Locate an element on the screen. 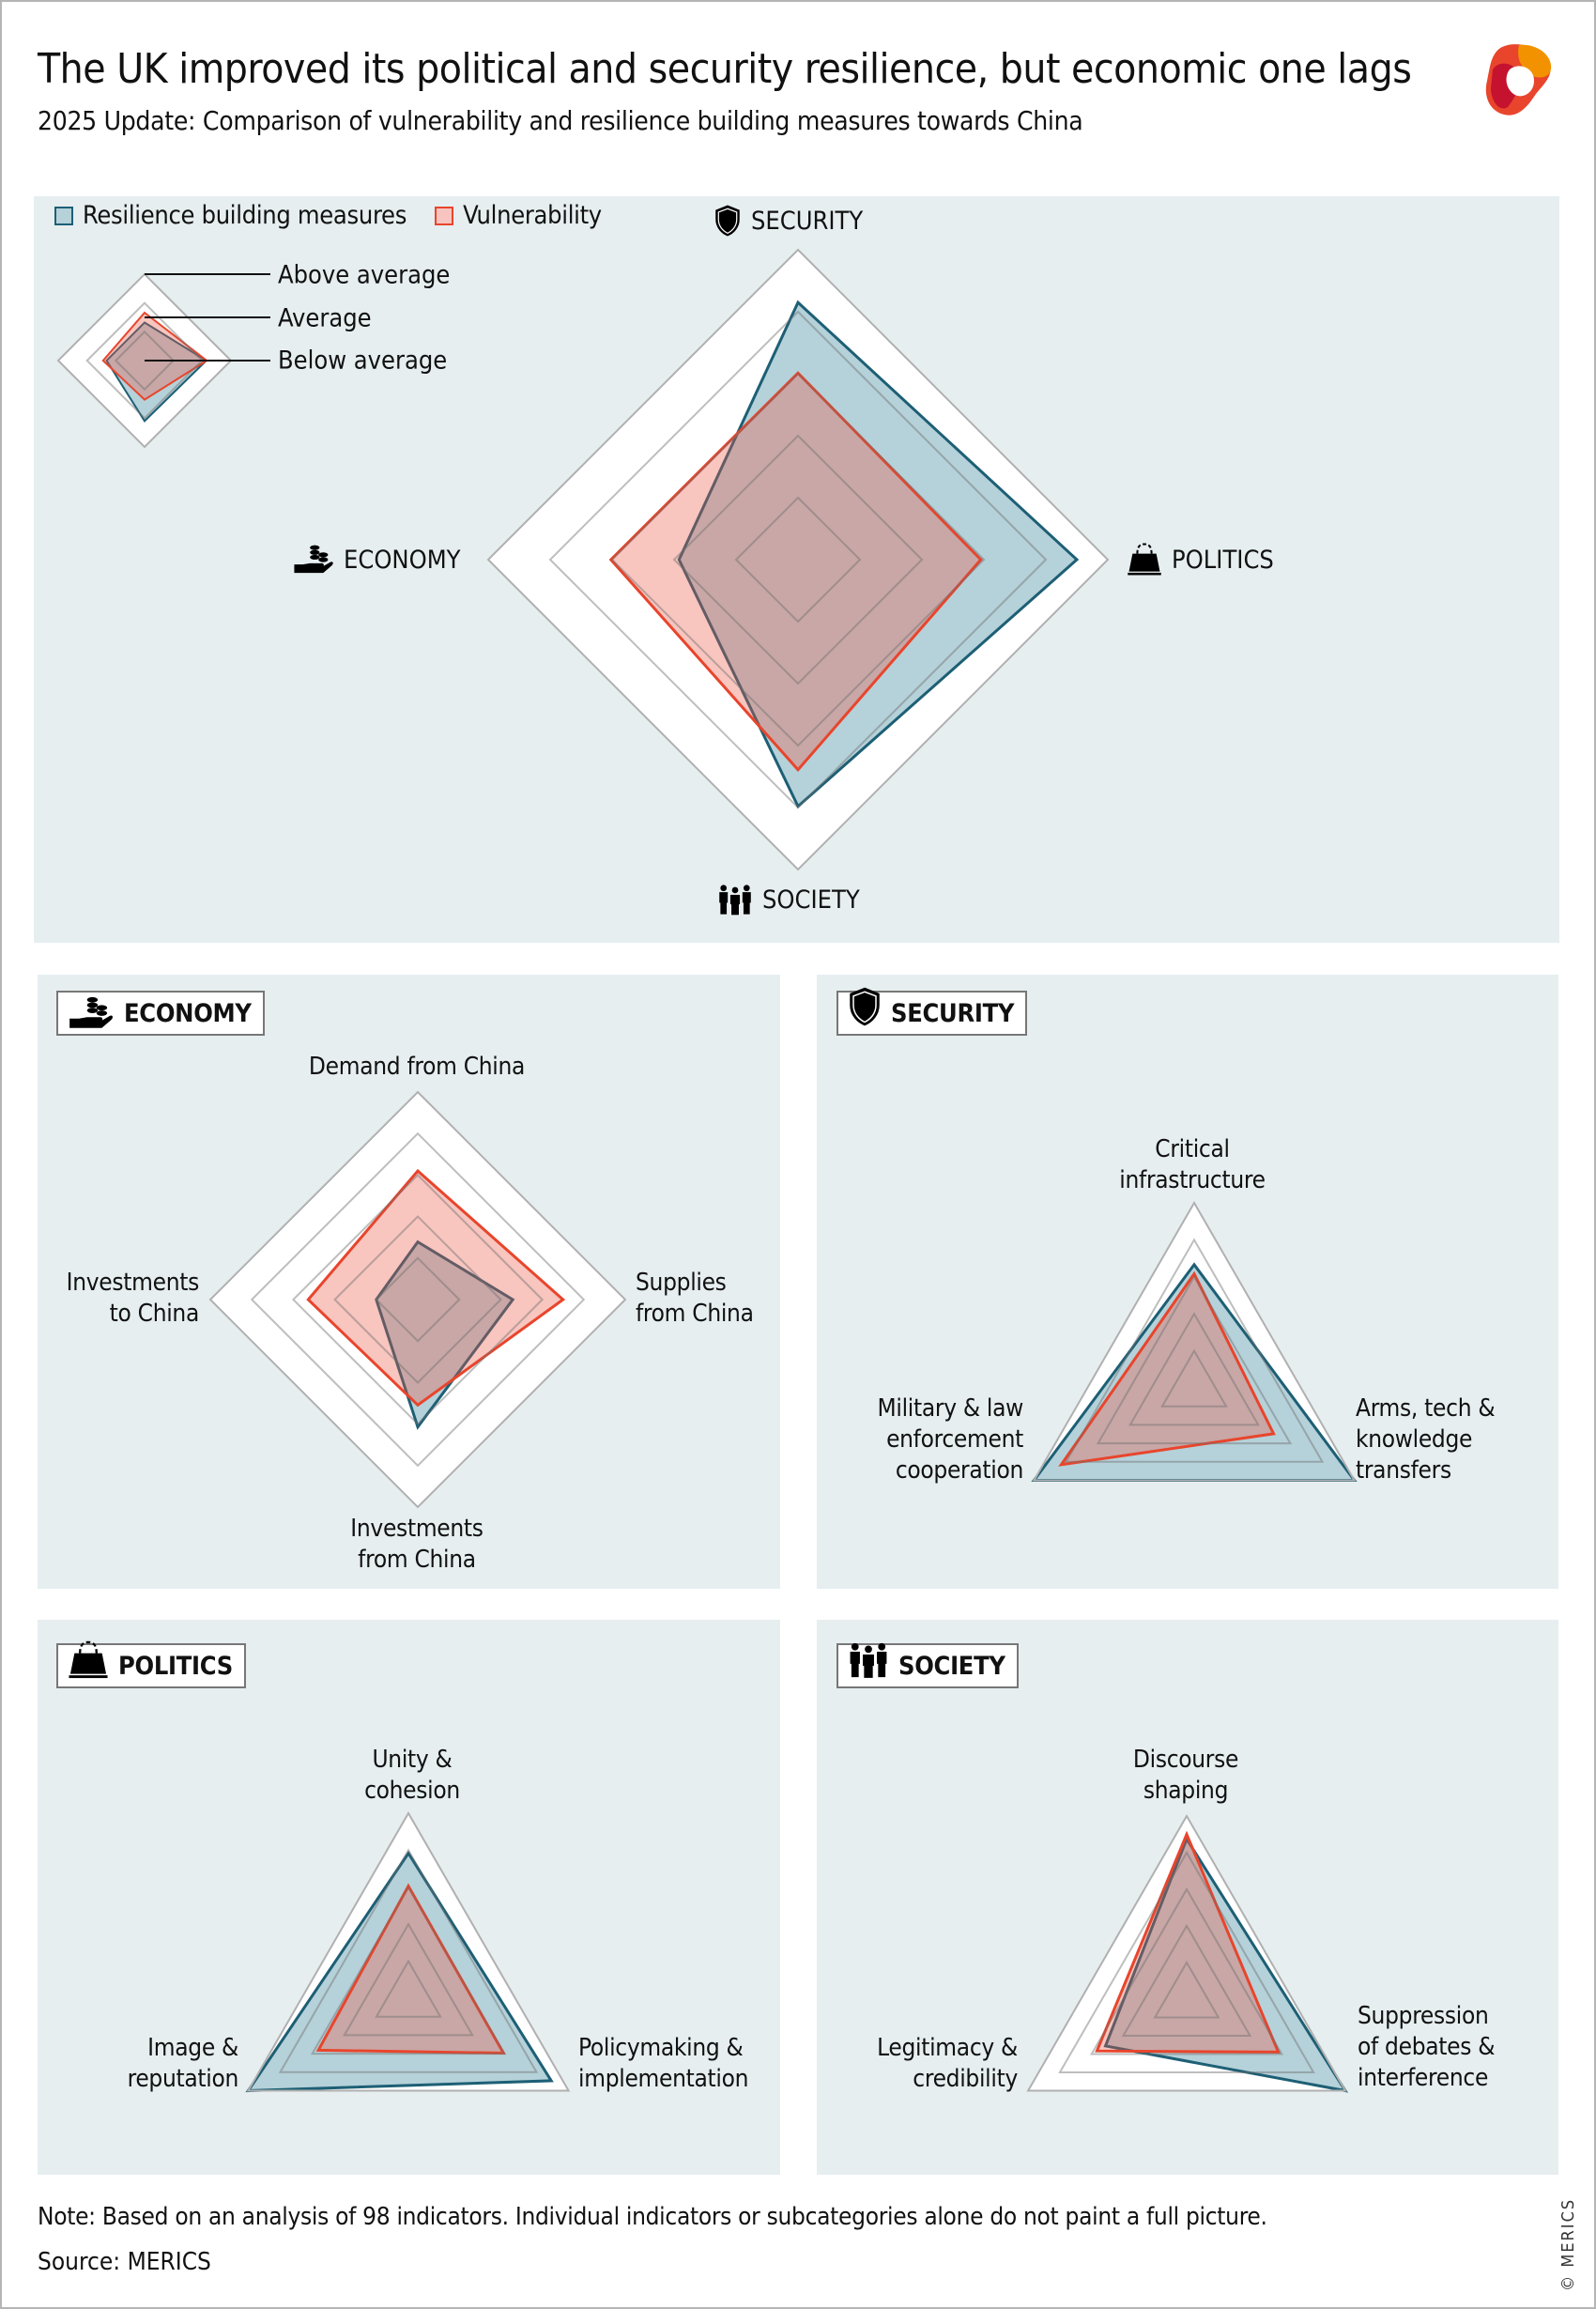  security-axis-infrastructure: Critical infrastructure is located at coordinates (1193, 1164).